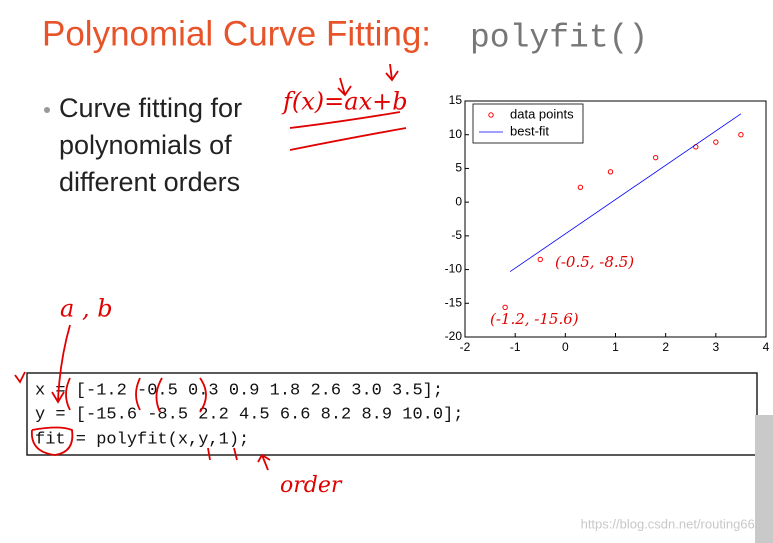 The height and width of the screenshot is (543, 773). What do you see at coordinates (625, 192) in the screenshot?
I see `fit-line` at bounding box center [625, 192].